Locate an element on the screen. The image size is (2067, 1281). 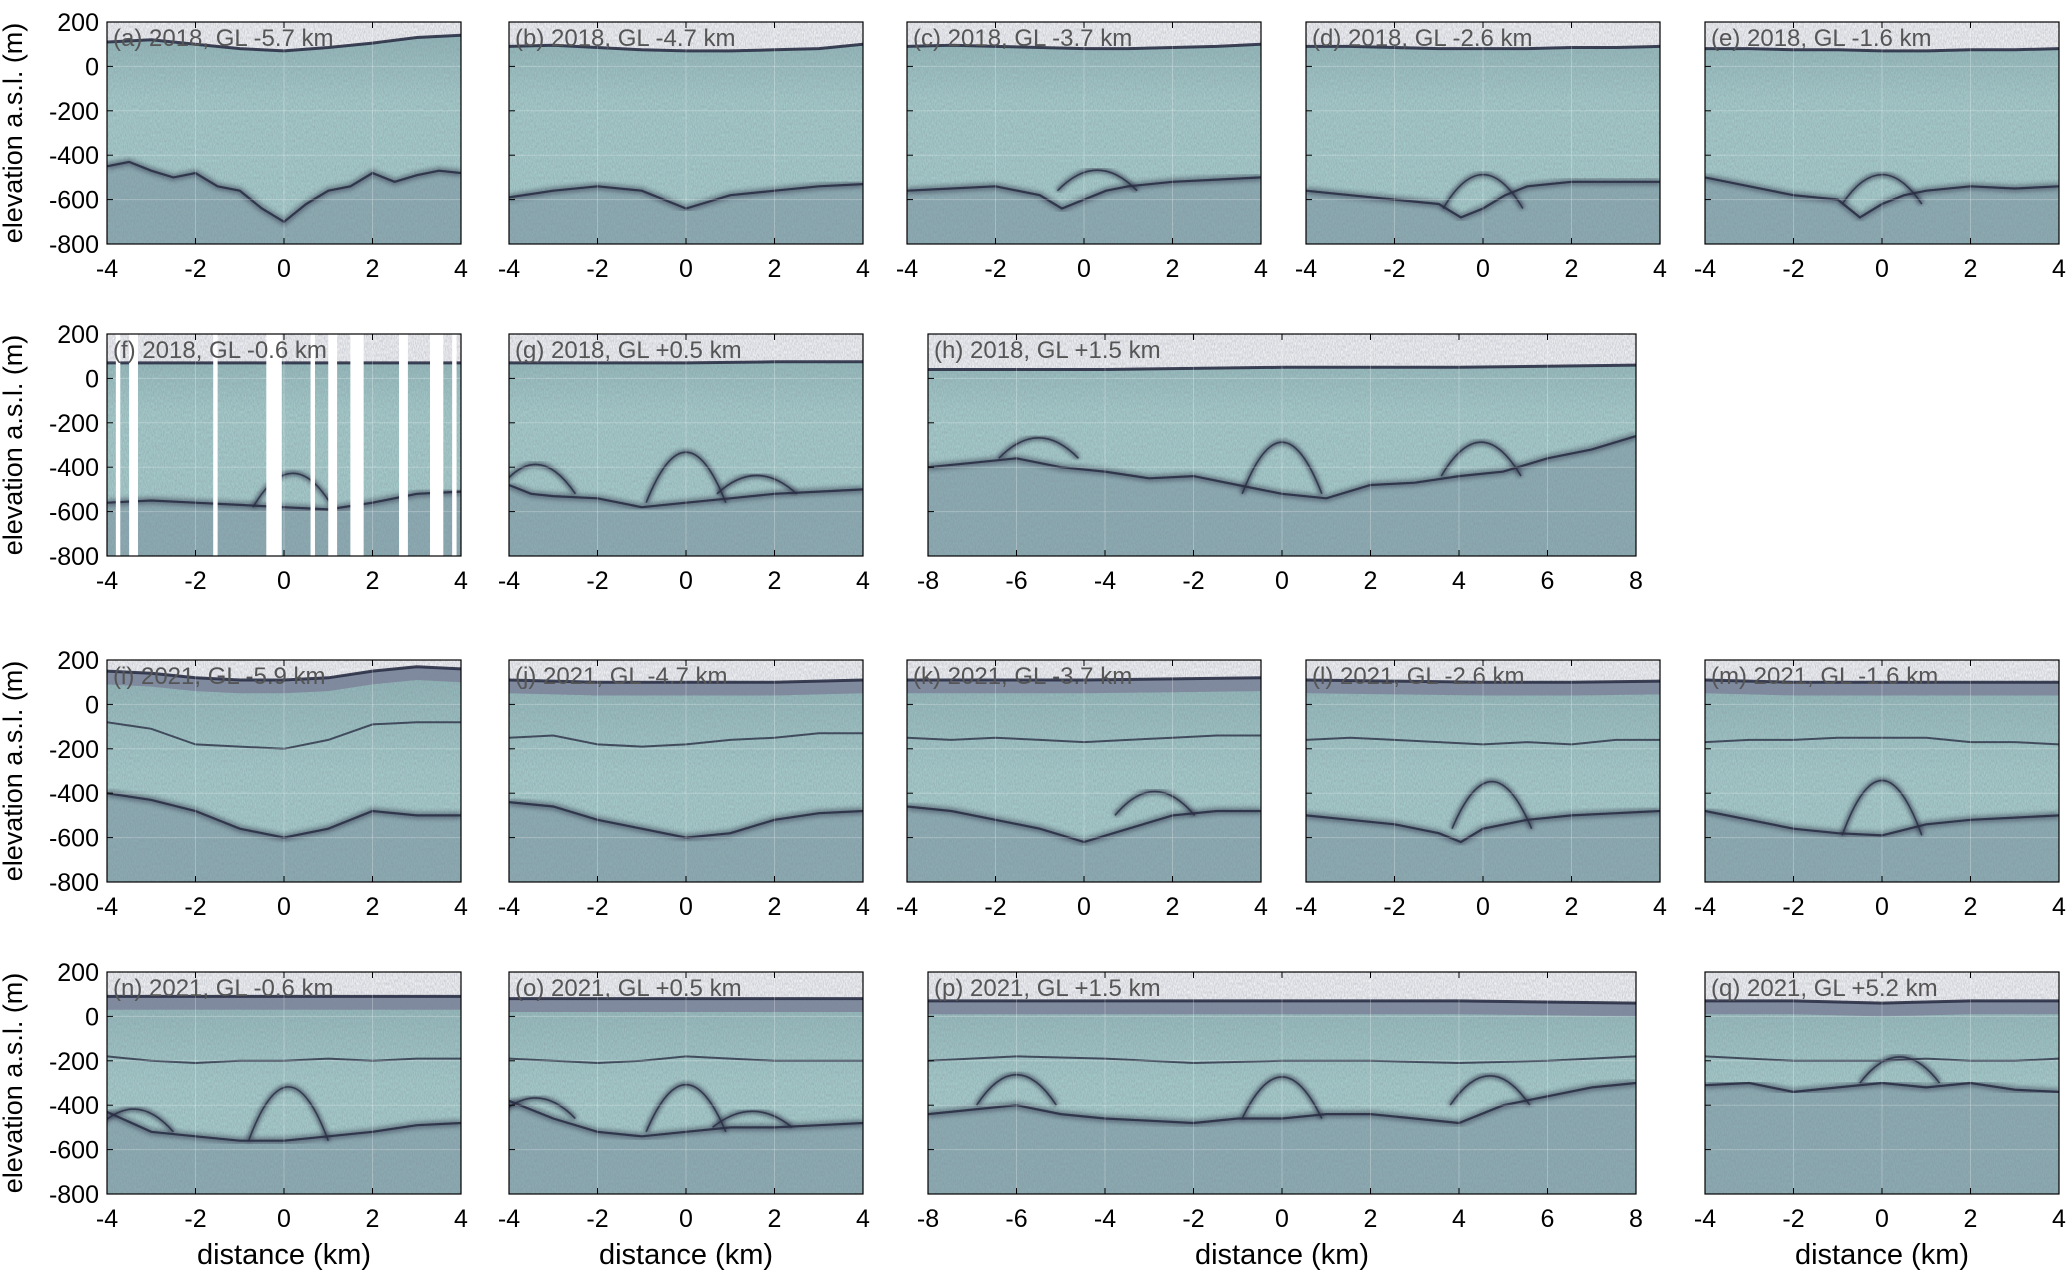
x-tick-label: -6 is located at coordinates (1016, 1219).